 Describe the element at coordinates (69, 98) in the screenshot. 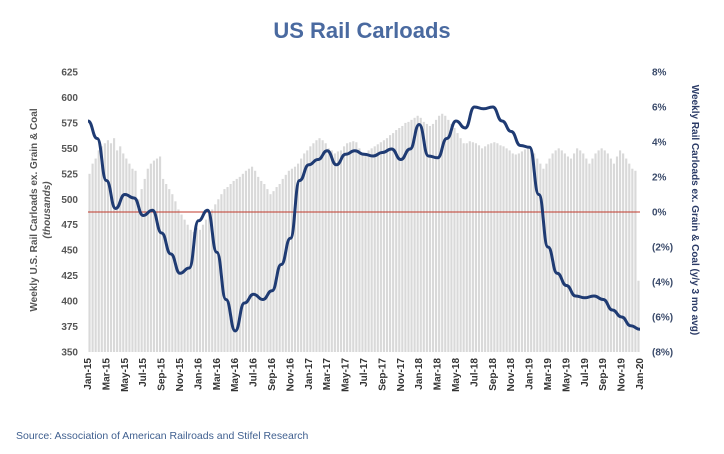

I see `y-tick-left: 600` at that location.